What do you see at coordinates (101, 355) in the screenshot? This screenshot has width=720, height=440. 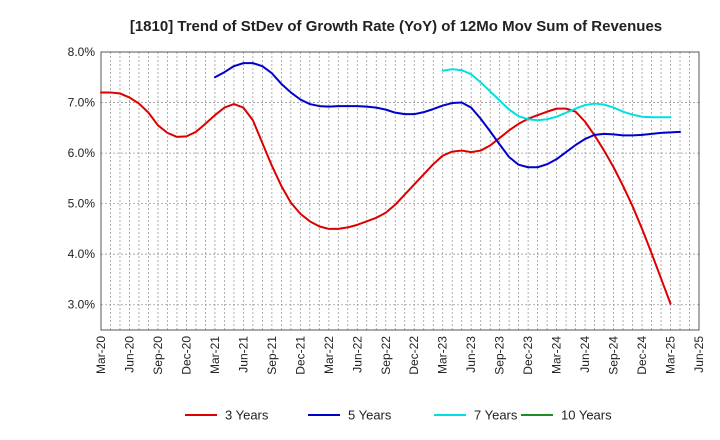 I see `x-tick-label: Mar-20` at bounding box center [101, 355].